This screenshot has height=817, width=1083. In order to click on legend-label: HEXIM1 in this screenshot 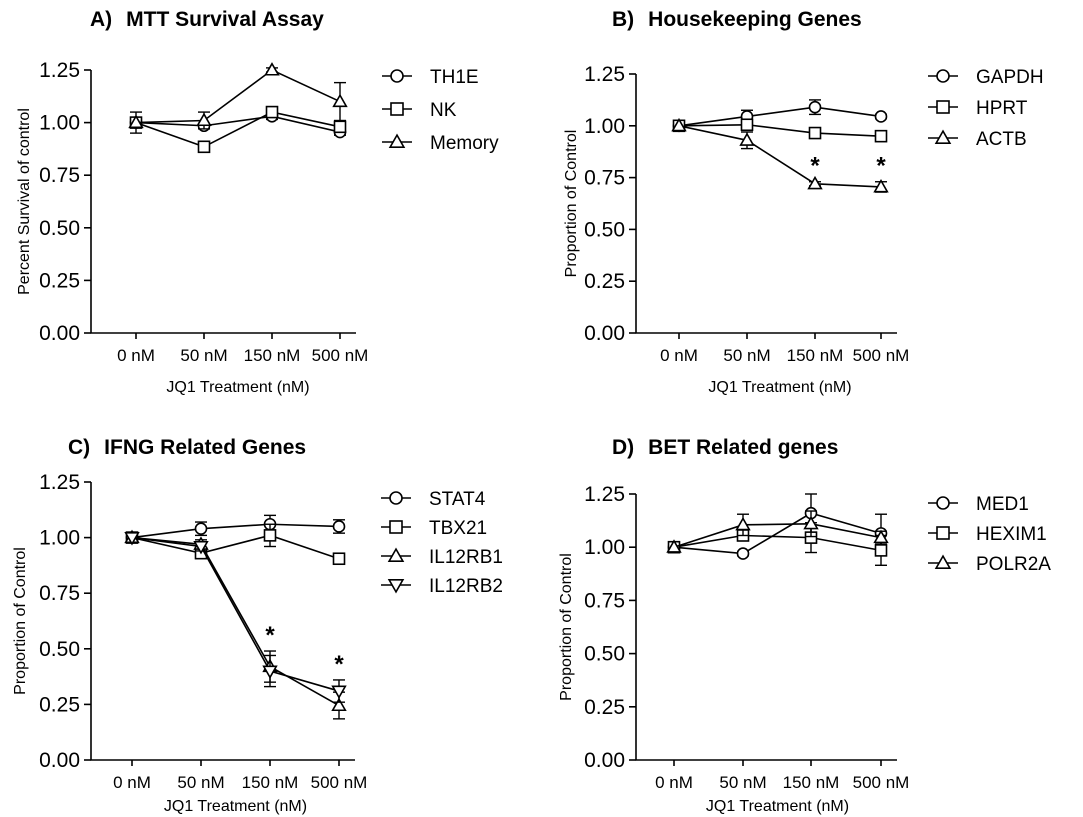, I will do `click(1011, 534)`.